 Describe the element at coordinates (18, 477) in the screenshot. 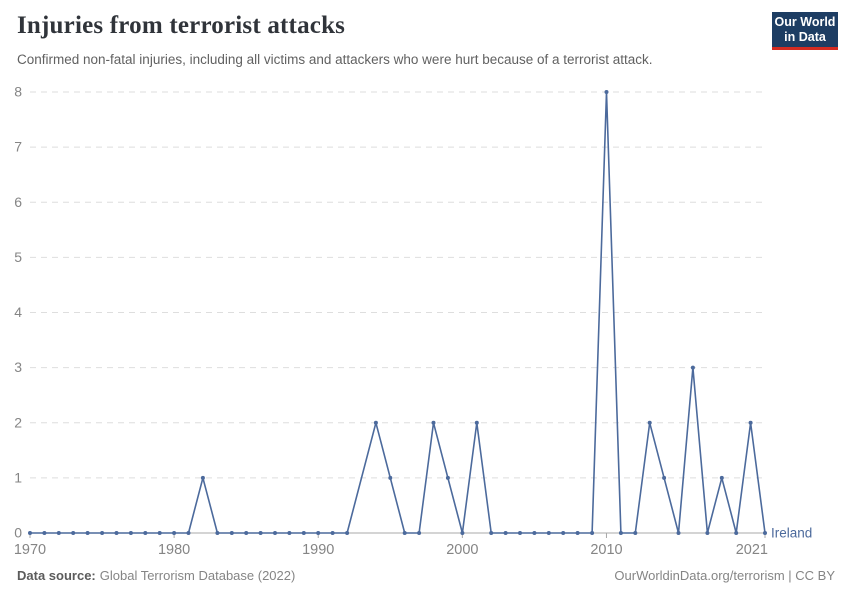

I see `y-axis-tick-label: 1` at that location.